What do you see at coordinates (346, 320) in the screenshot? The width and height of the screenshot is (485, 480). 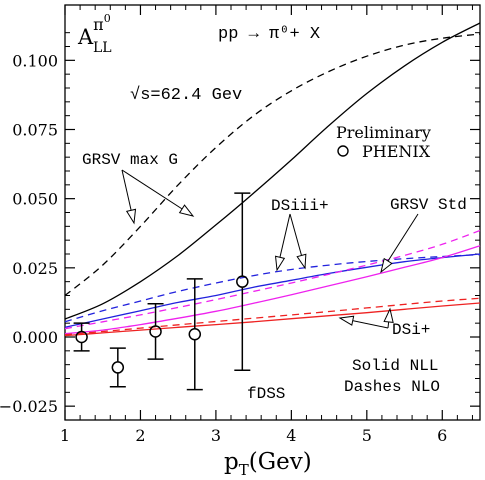 I see `arrow-dsi-solid-head` at bounding box center [346, 320].